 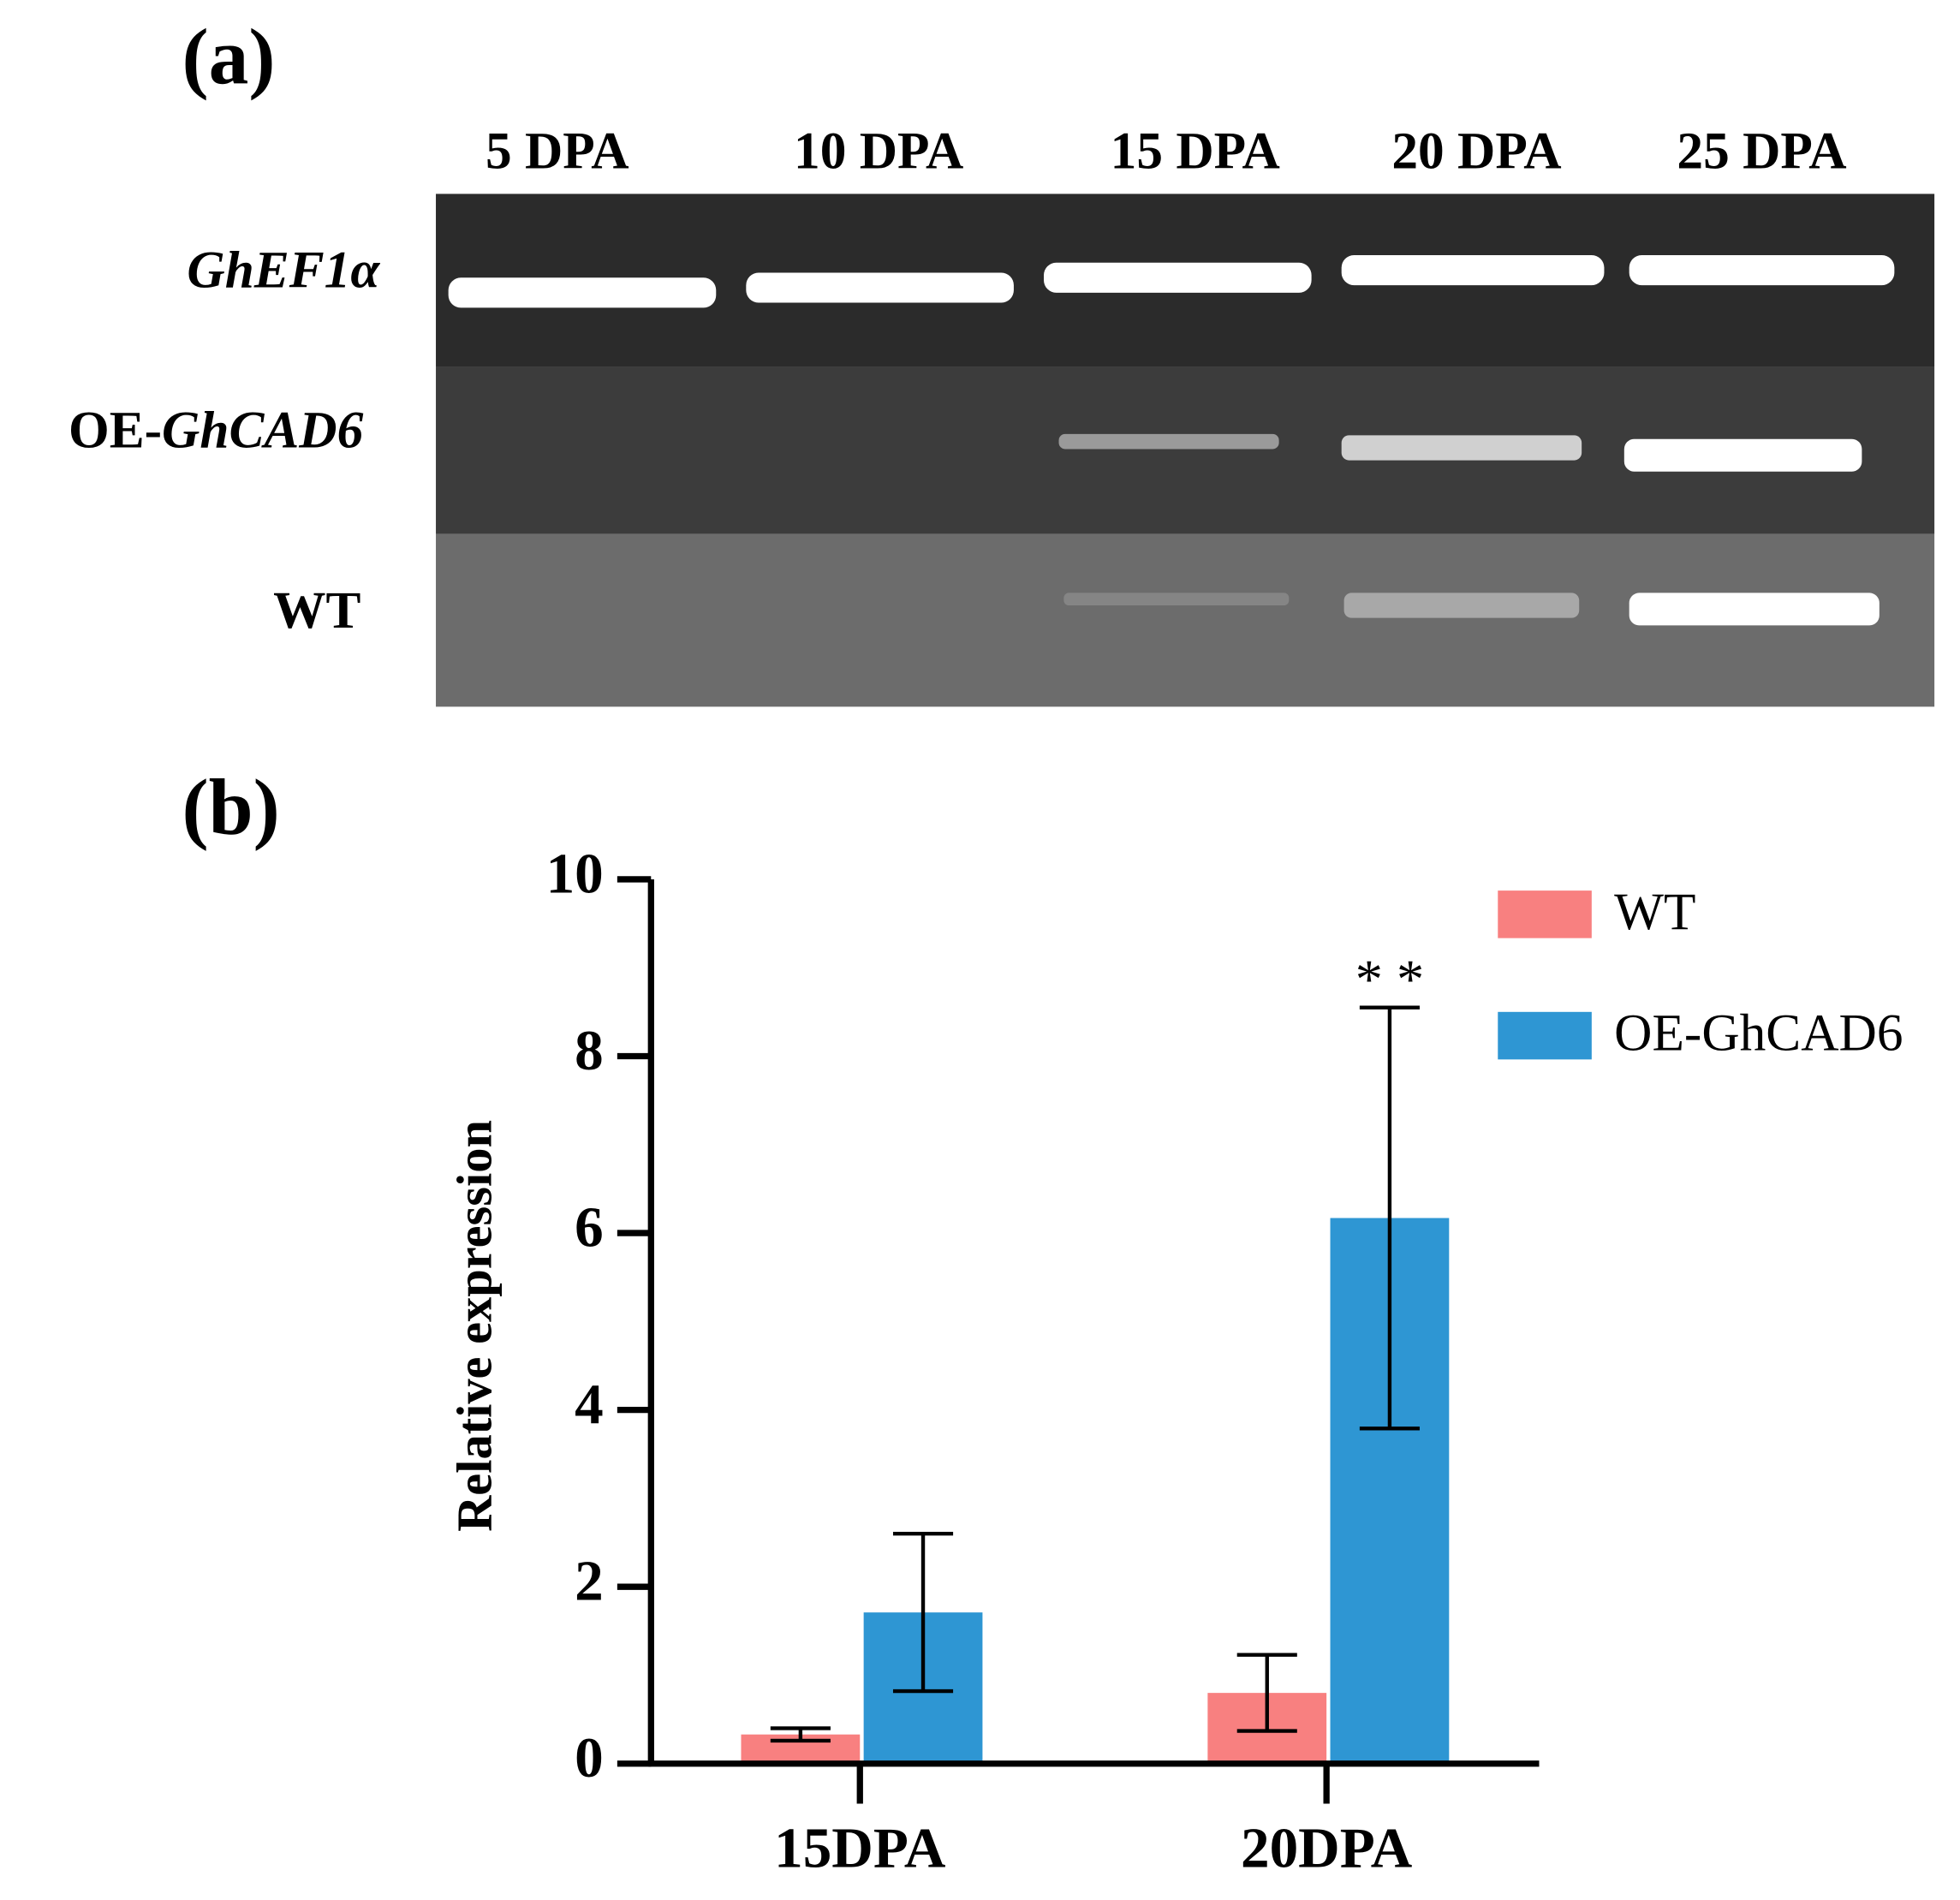 What do you see at coordinates (558, 151) in the screenshot?
I see `lane-label: 5 DPA` at bounding box center [558, 151].